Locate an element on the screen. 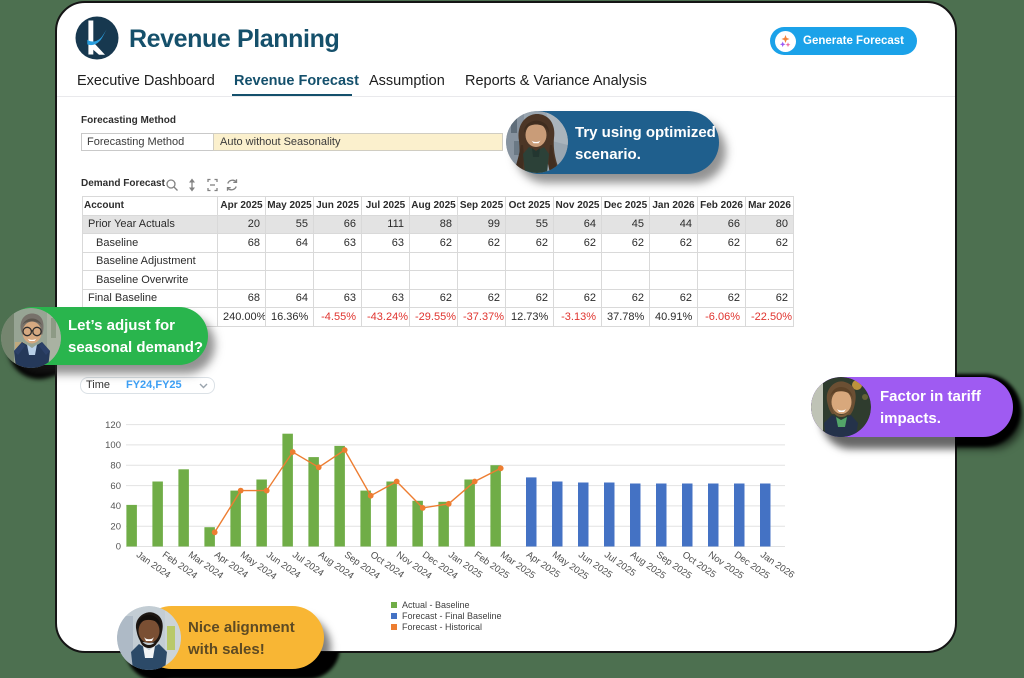 The width and height of the screenshot is (1024, 678). svg-text: 20 is located at coordinates (115, 526).